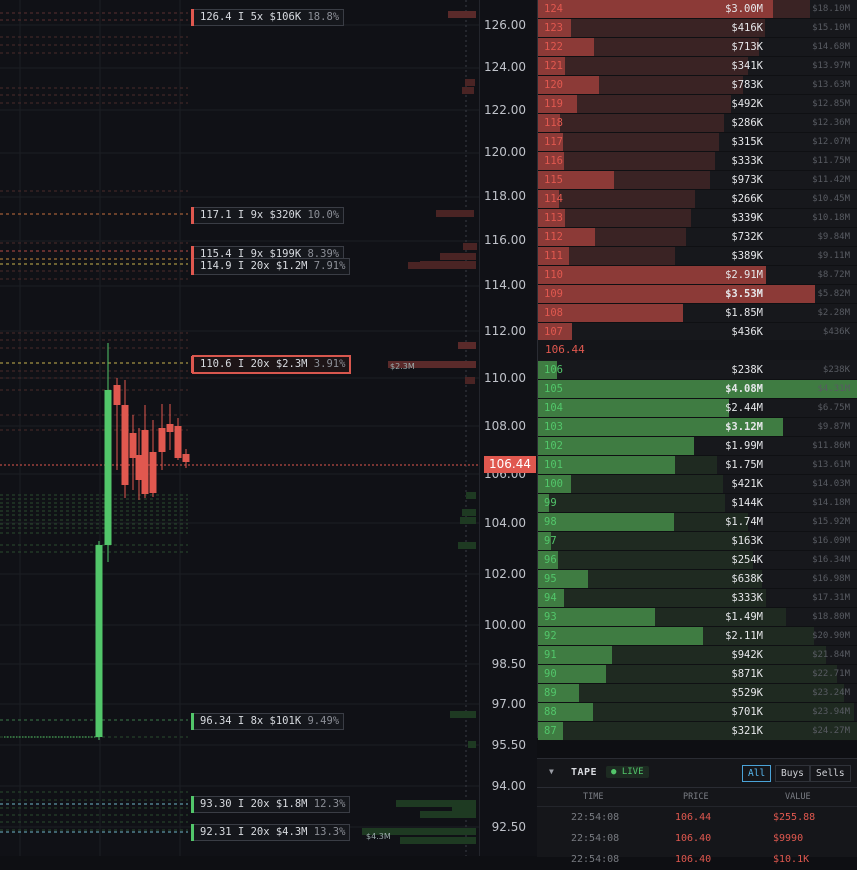 Image resolution: width=857 pixels, height=870 pixels. Describe the element at coordinates (697, 655) in the screenshot. I see `bid-row: 91 $942K $21.84M` at that location.